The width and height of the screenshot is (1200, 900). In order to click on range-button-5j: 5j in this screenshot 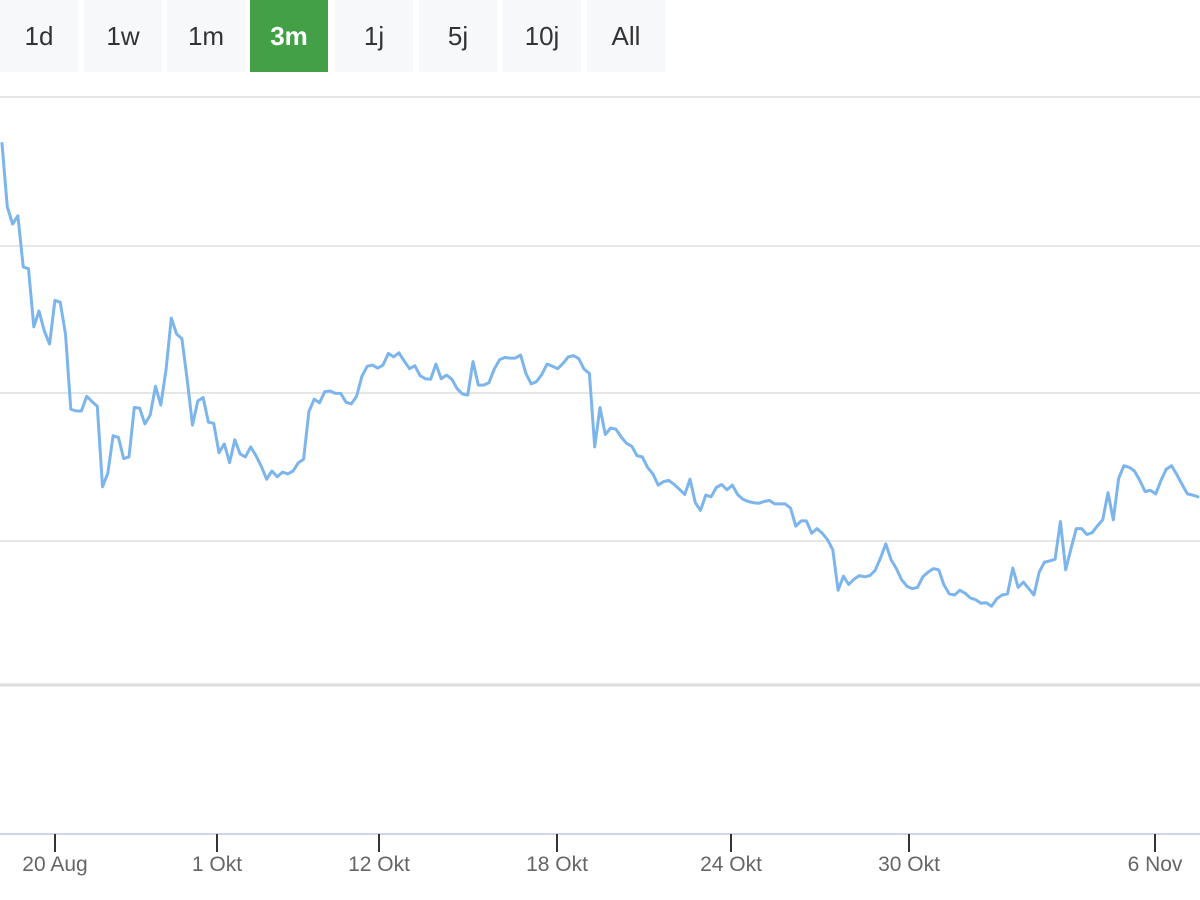, I will do `click(458, 36)`.